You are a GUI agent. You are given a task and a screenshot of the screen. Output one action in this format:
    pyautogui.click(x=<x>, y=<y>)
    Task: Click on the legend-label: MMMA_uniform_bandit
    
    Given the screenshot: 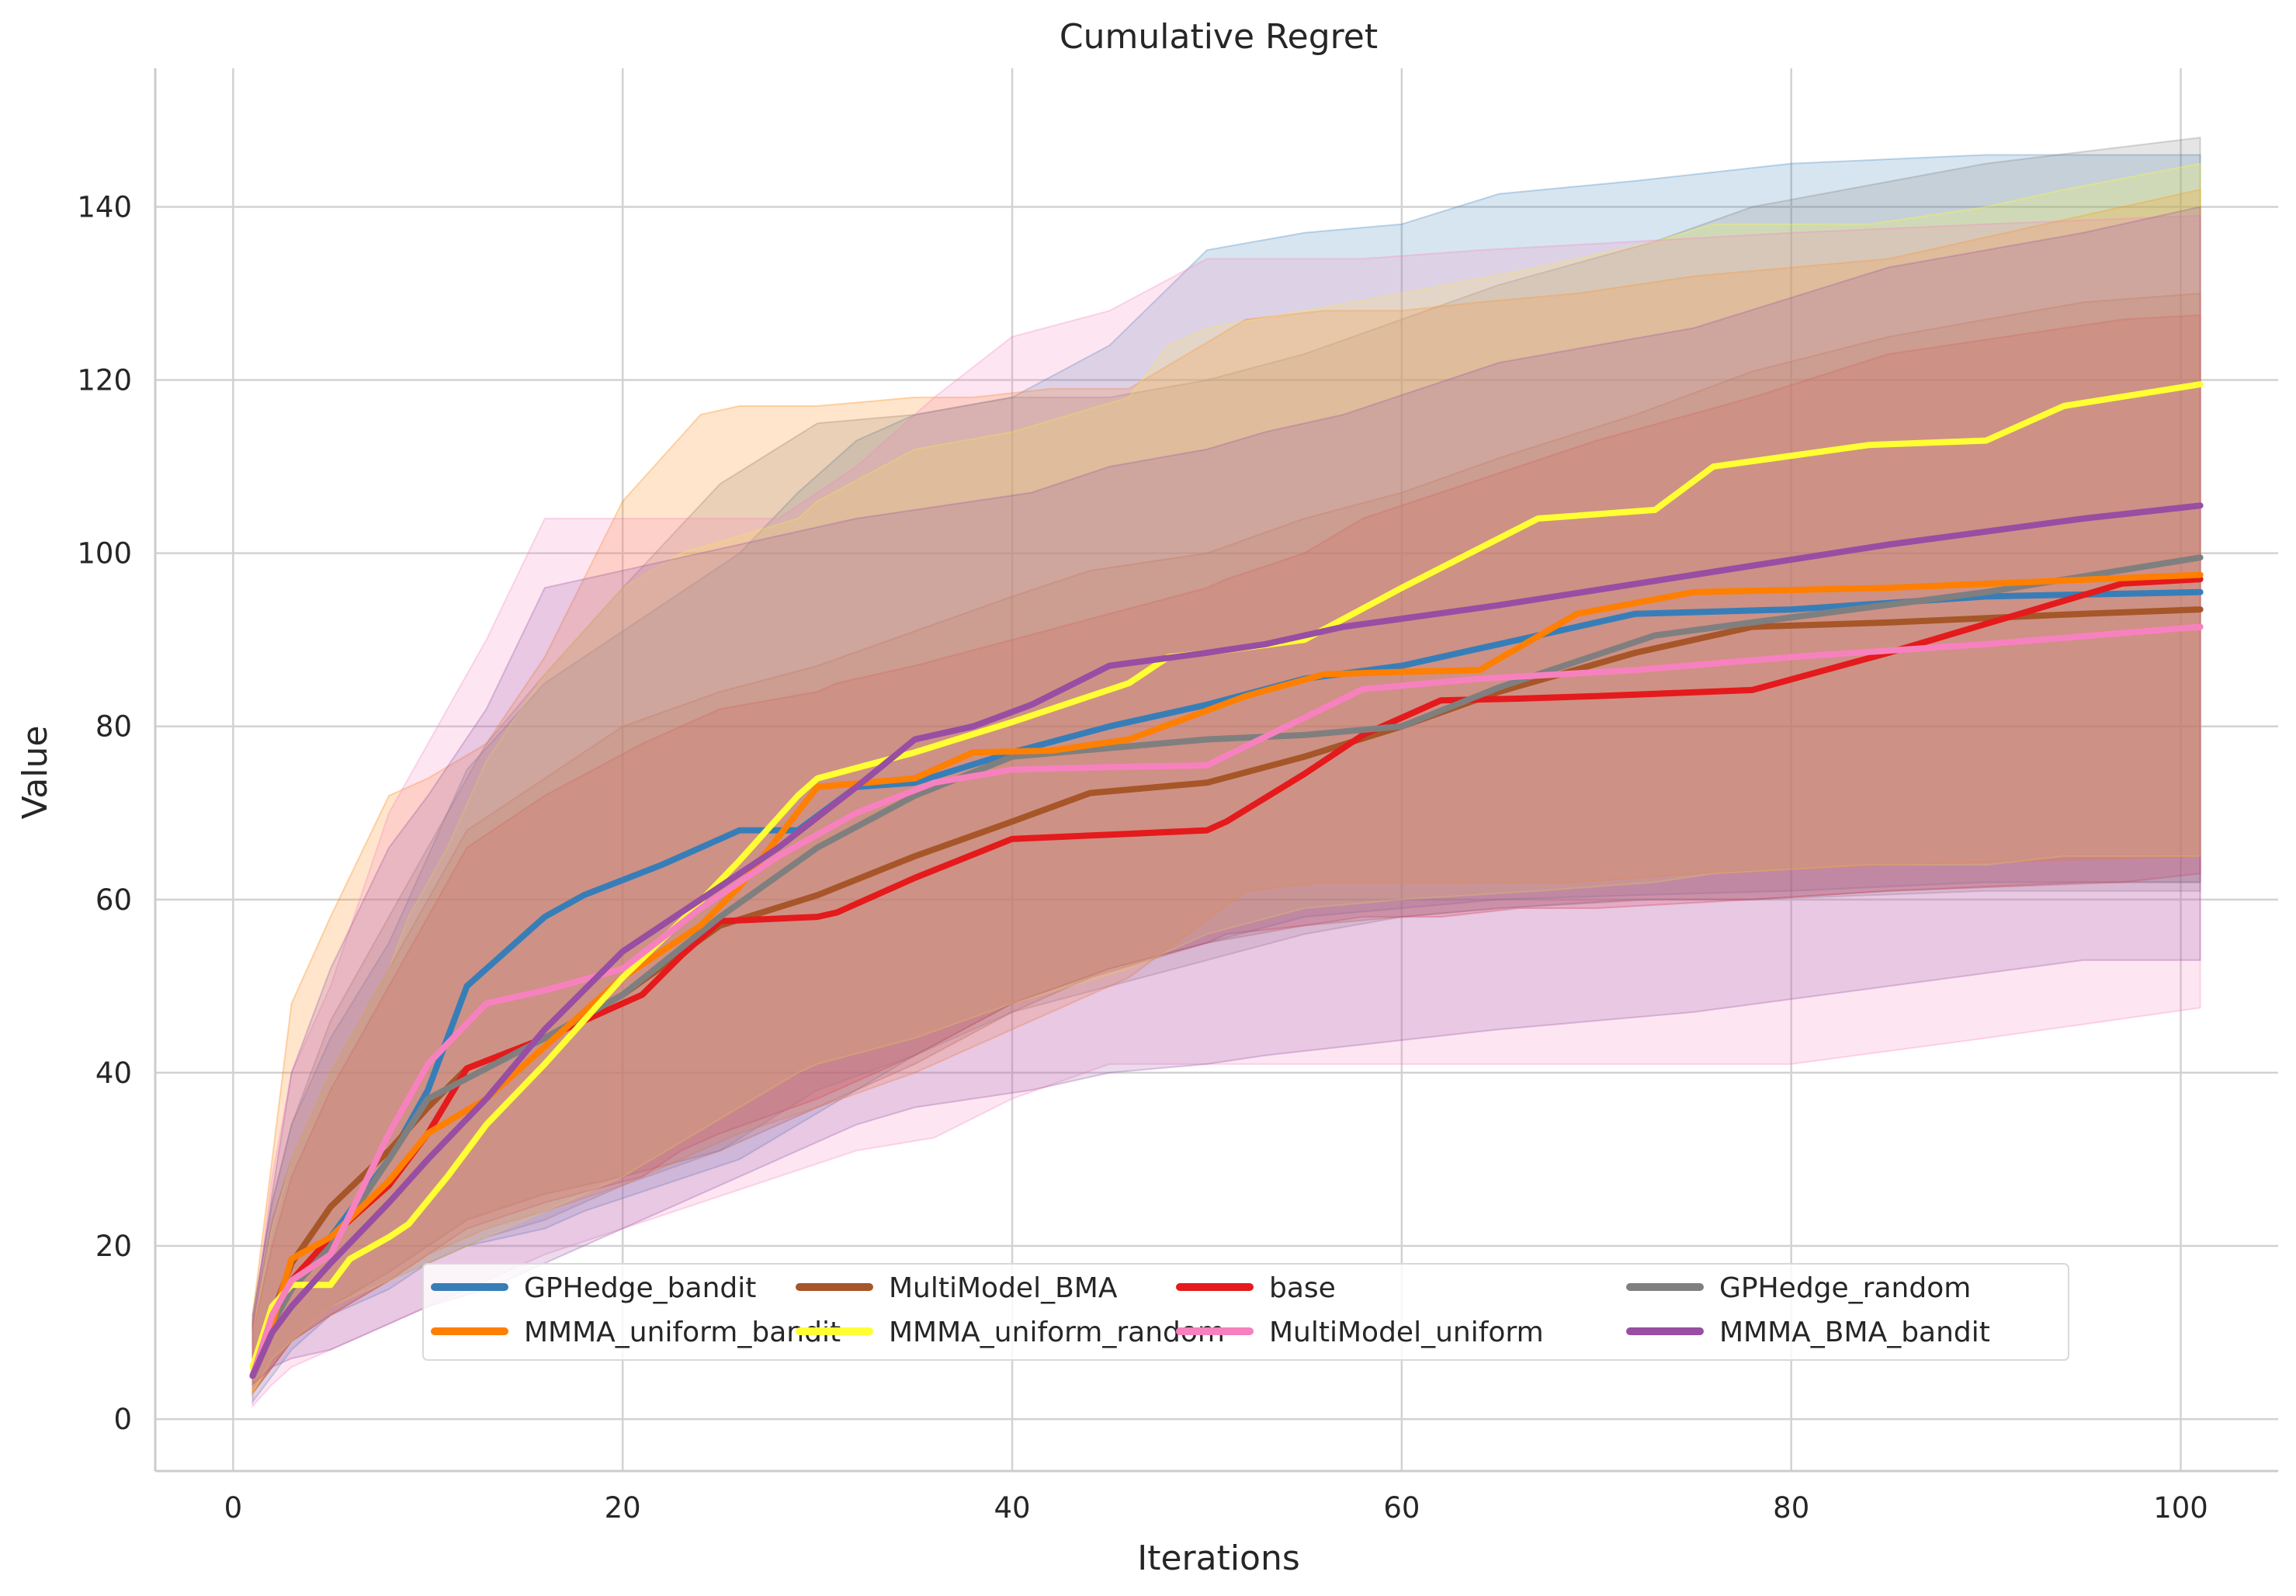 What is the action you would take?
    pyautogui.click(x=682, y=1333)
    